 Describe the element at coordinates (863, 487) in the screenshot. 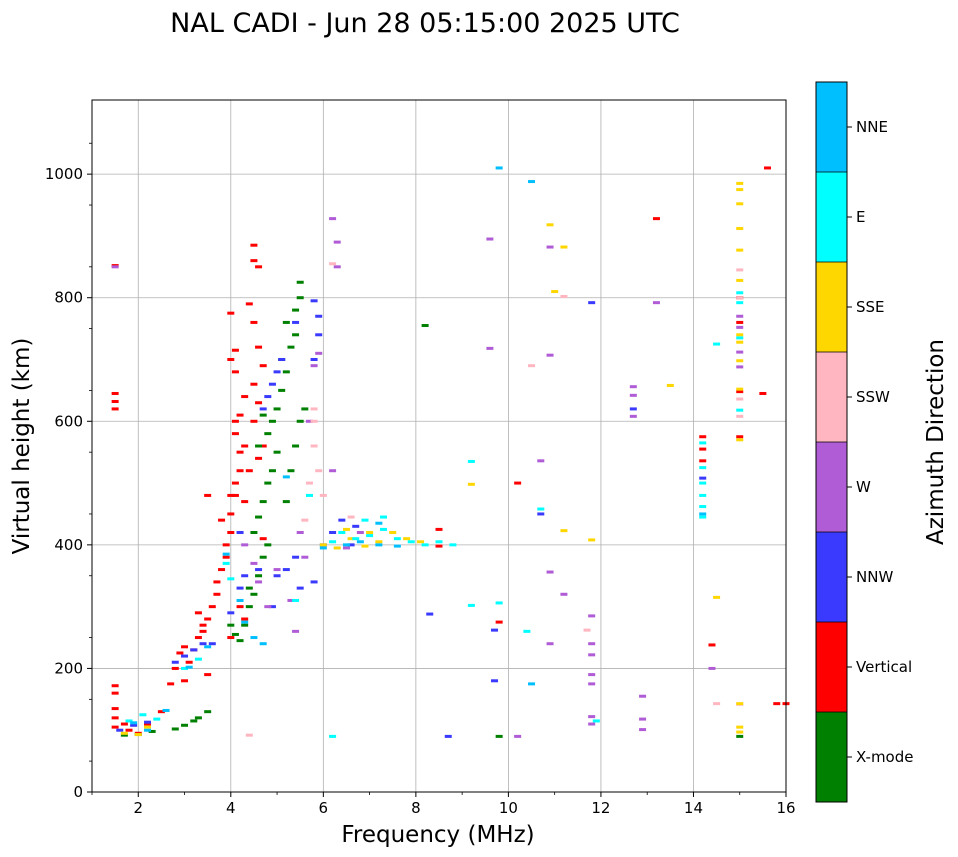

I see `colorbar-label-w: W` at that location.